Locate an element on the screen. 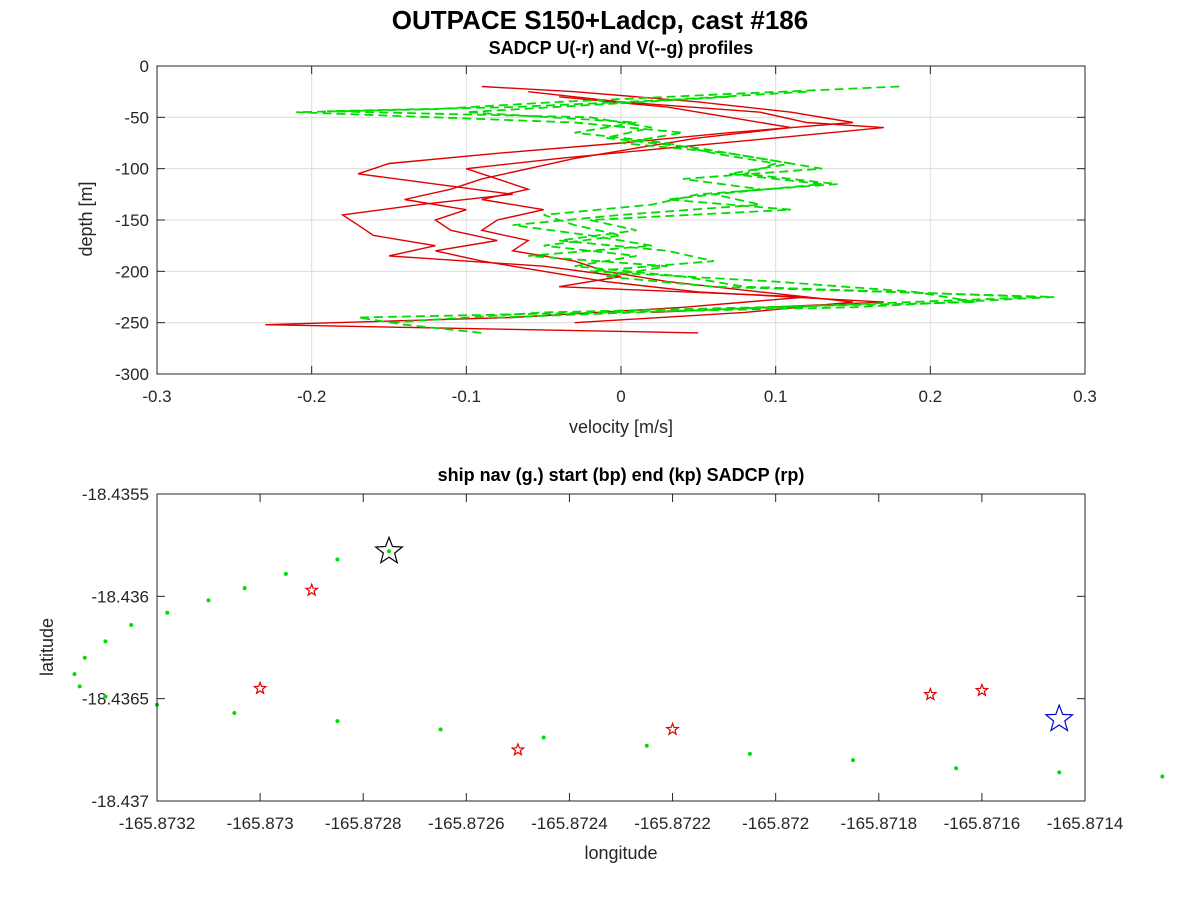  profile-ytick-label: -100 is located at coordinates (132, 169).